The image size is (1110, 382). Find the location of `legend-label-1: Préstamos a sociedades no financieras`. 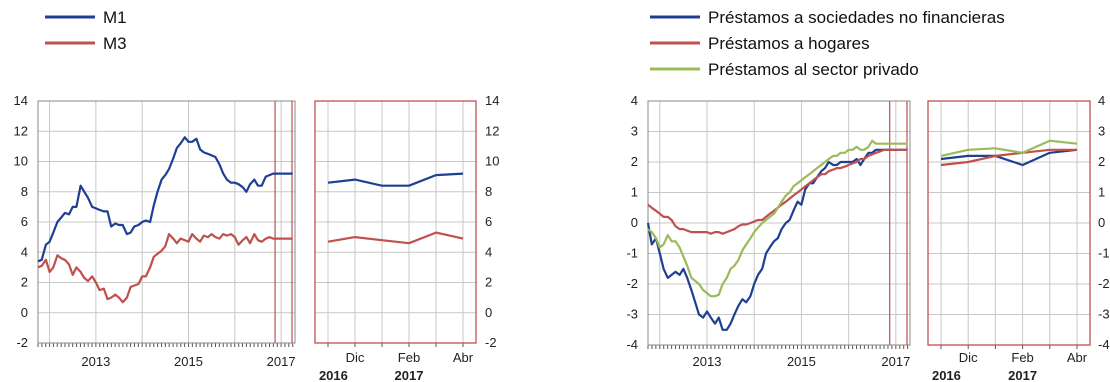

legend-label-1: Préstamos a sociedades no financieras is located at coordinates (856, 17).